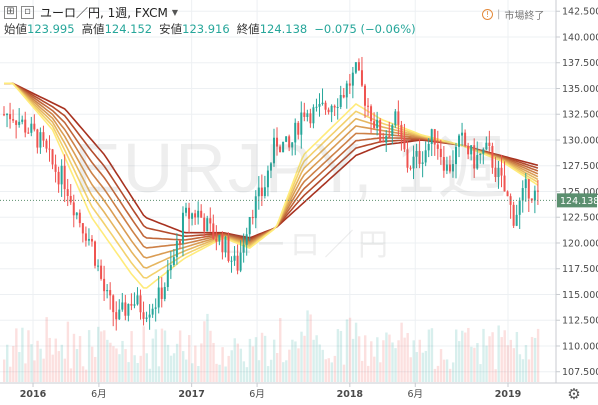 The height and width of the screenshot is (405, 598). I want to click on change-value: −0.075 (−0.06%), so click(365, 29).